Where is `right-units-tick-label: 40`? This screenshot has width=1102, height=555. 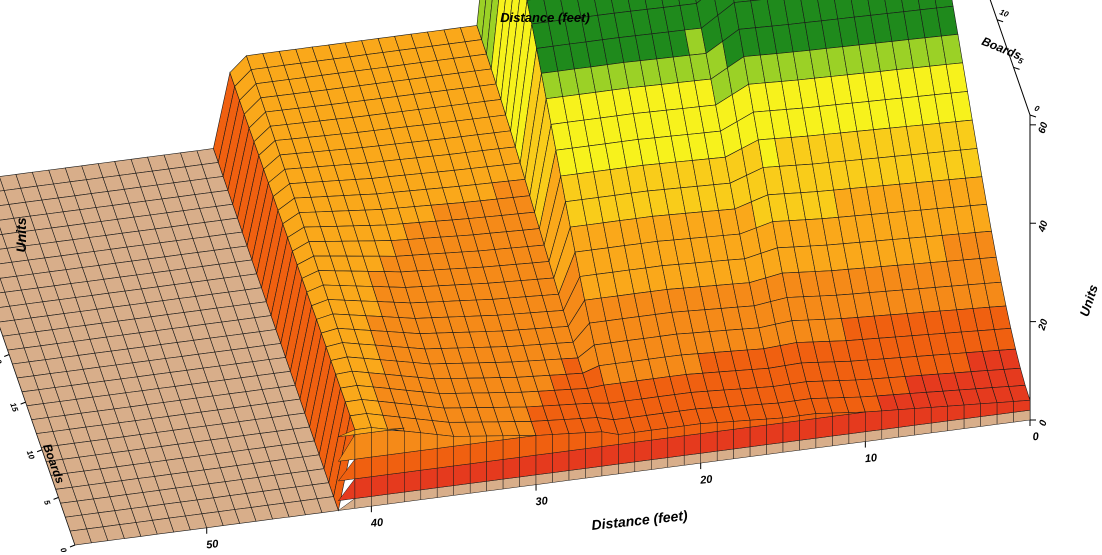
right-units-tick-label: 40 is located at coordinates (1043, 226).